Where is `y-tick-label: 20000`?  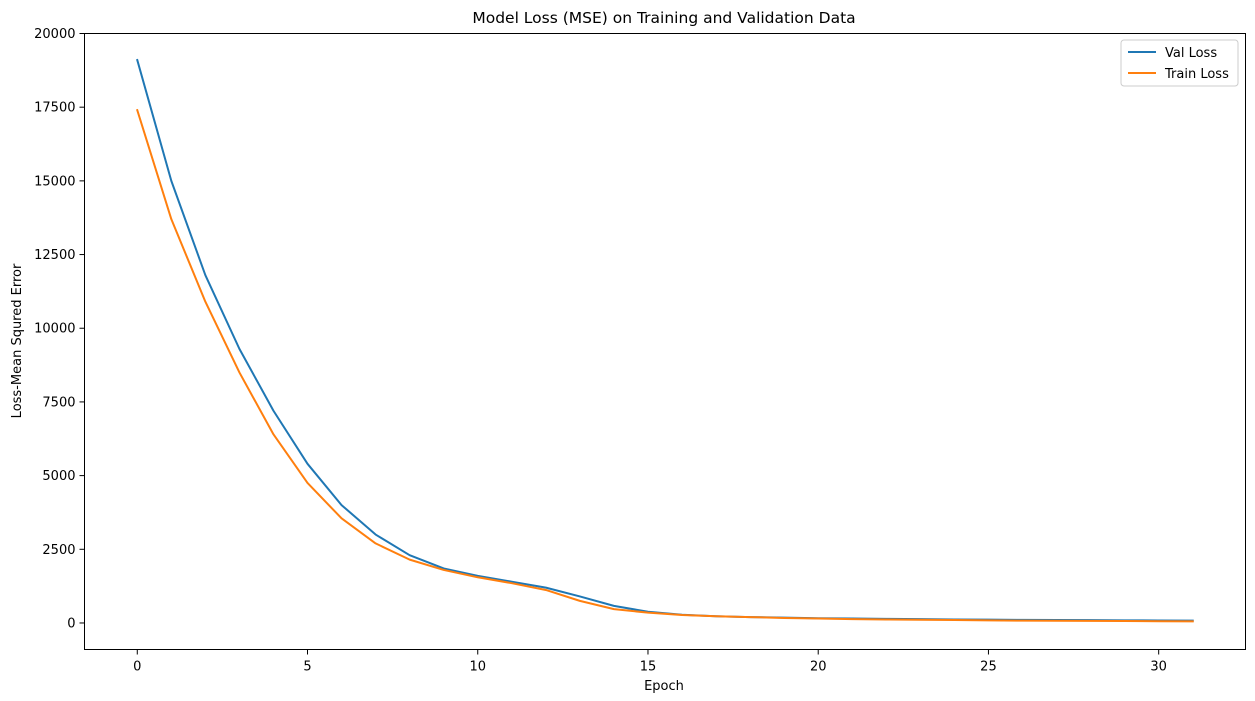 y-tick-label: 20000 is located at coordinates (54, 34).